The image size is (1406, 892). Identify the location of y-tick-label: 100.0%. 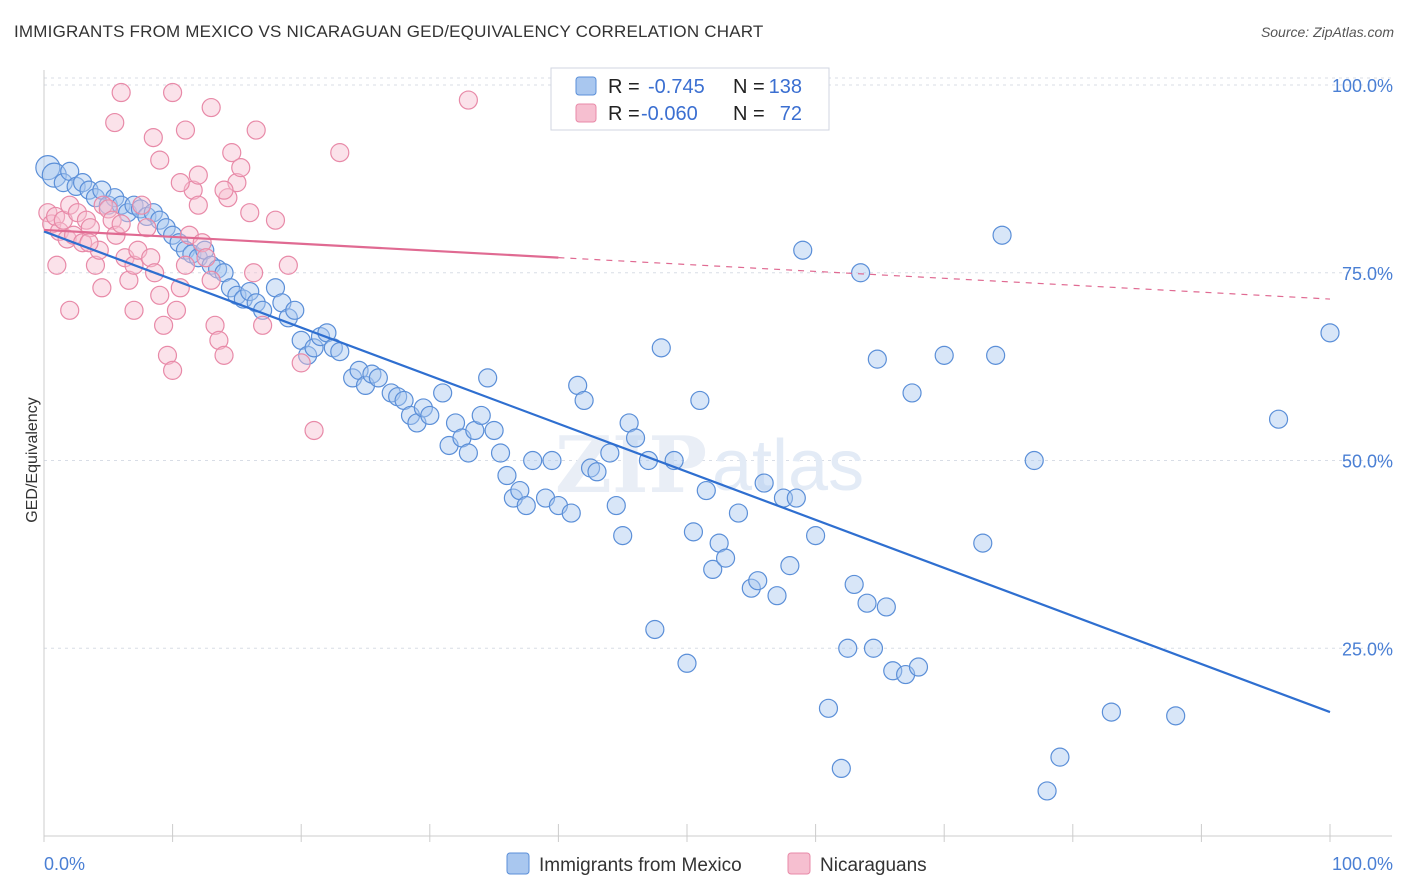
(1362, 86).